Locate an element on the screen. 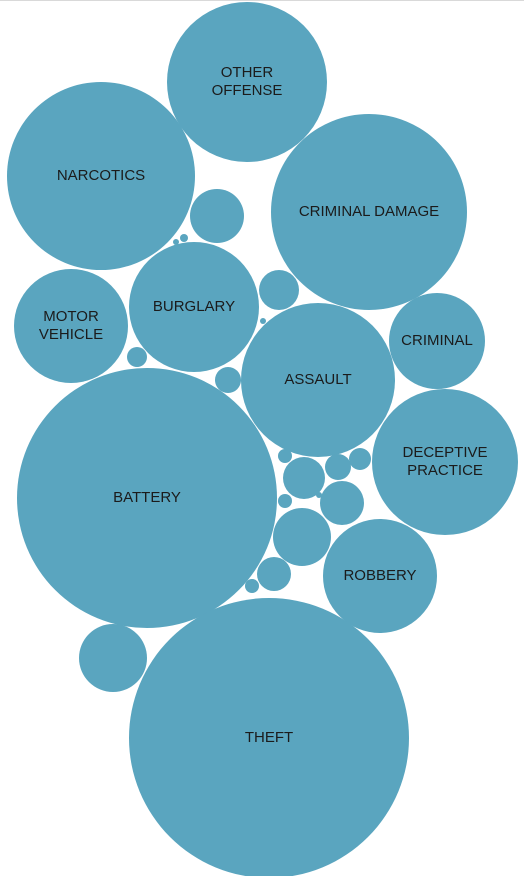 The height and width of the screenshot is (876, 524). bubble-criminal: CRIMINAL is located at coordinates (437, 341).